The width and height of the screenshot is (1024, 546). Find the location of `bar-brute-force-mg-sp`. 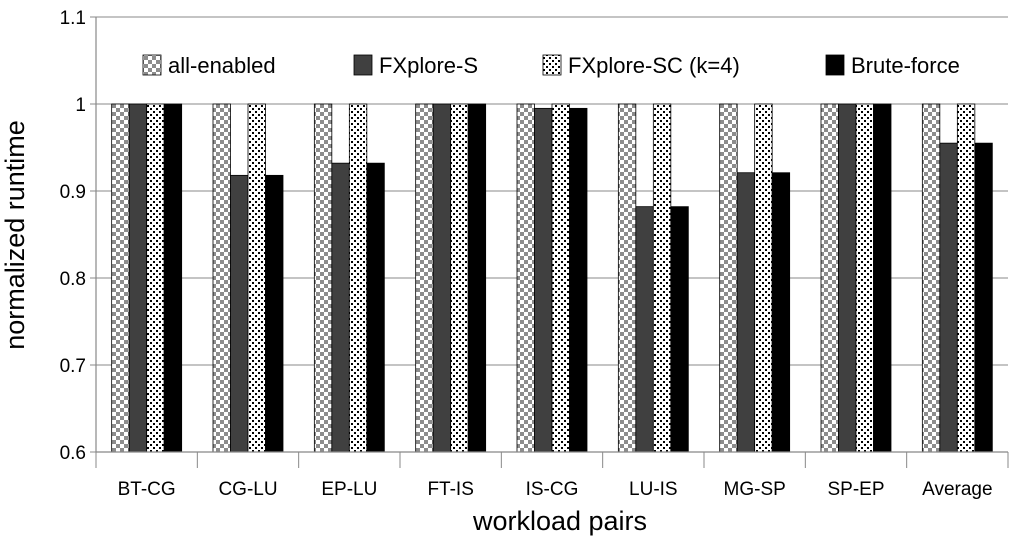

bar-brute-force-mg-sp is located at coordinates (781, 312).